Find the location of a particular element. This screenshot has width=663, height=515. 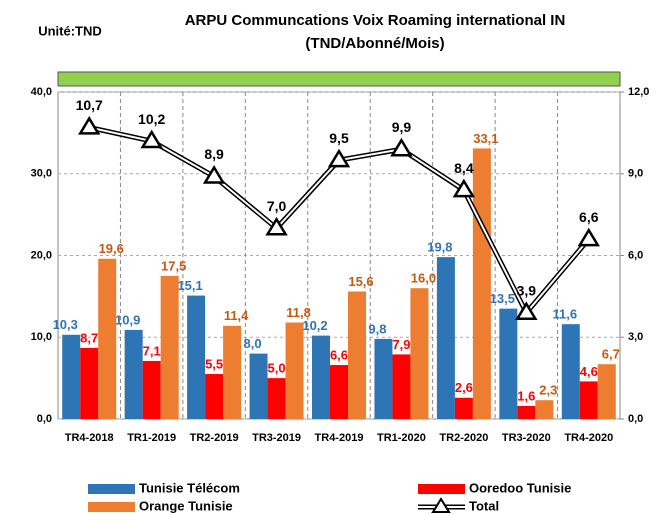

x-tick-label: TR4-2018 is located at coordinates (89, 438).